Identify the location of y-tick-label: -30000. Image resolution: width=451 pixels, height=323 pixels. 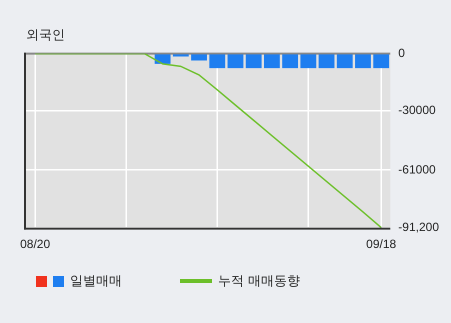
(417, 110).